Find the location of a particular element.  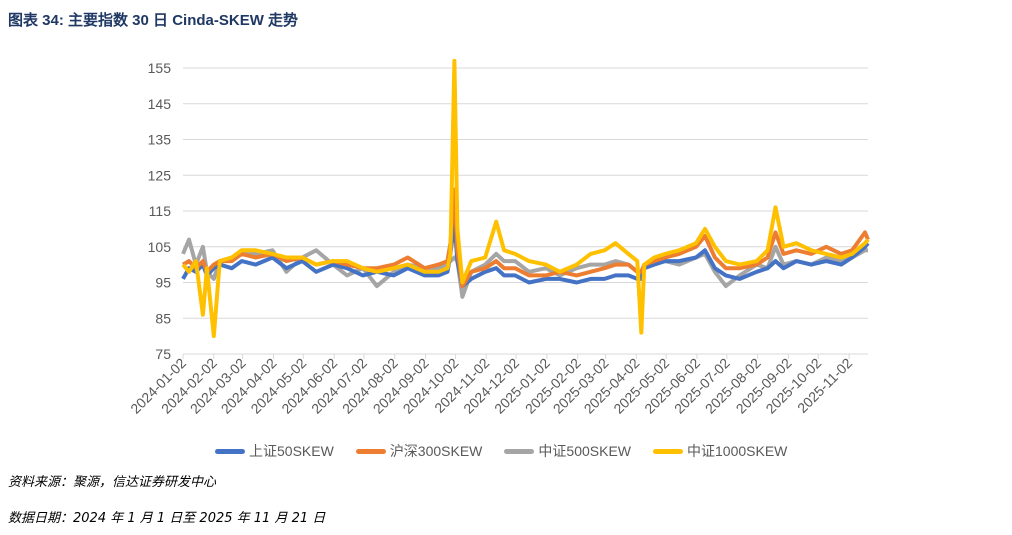

y-tick-label: 145 is located at coordinates (160, 104).